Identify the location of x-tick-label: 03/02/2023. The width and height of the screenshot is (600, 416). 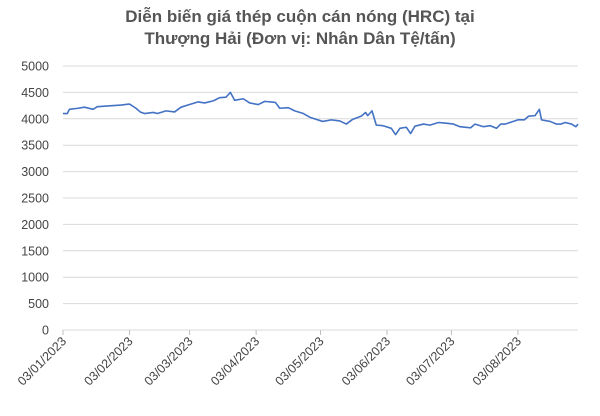
(109, 361).